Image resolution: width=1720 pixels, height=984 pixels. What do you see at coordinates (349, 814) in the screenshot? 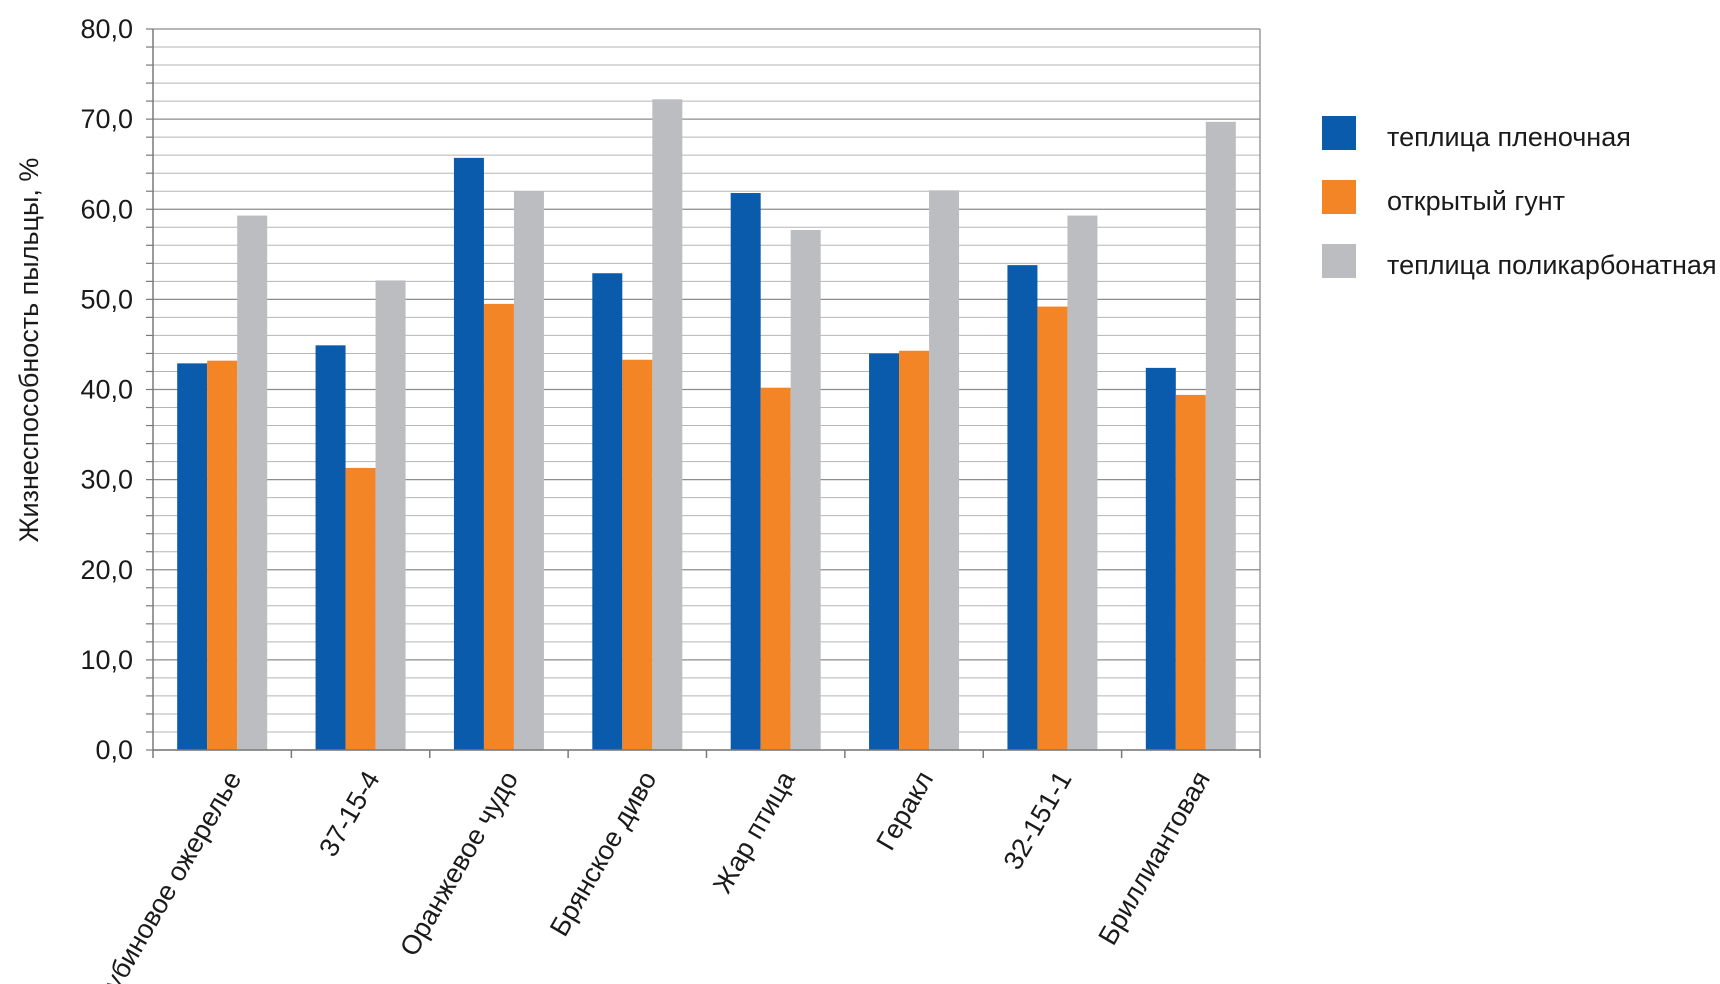
I see `x-tick-label: 37-15-4` at bounding box center [349, 814].